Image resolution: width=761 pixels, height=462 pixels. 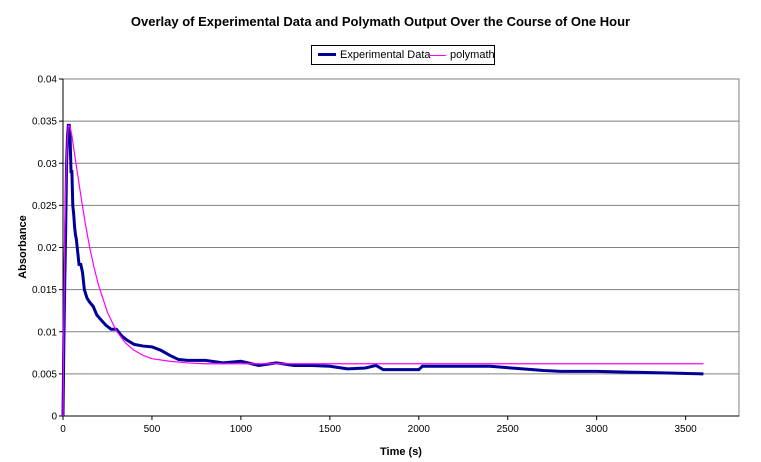 What do you see at coordinates (385, 55) in the screenshot?
I see `legend-label-experimental: Experimental Data` at bounding box center [385, 55].